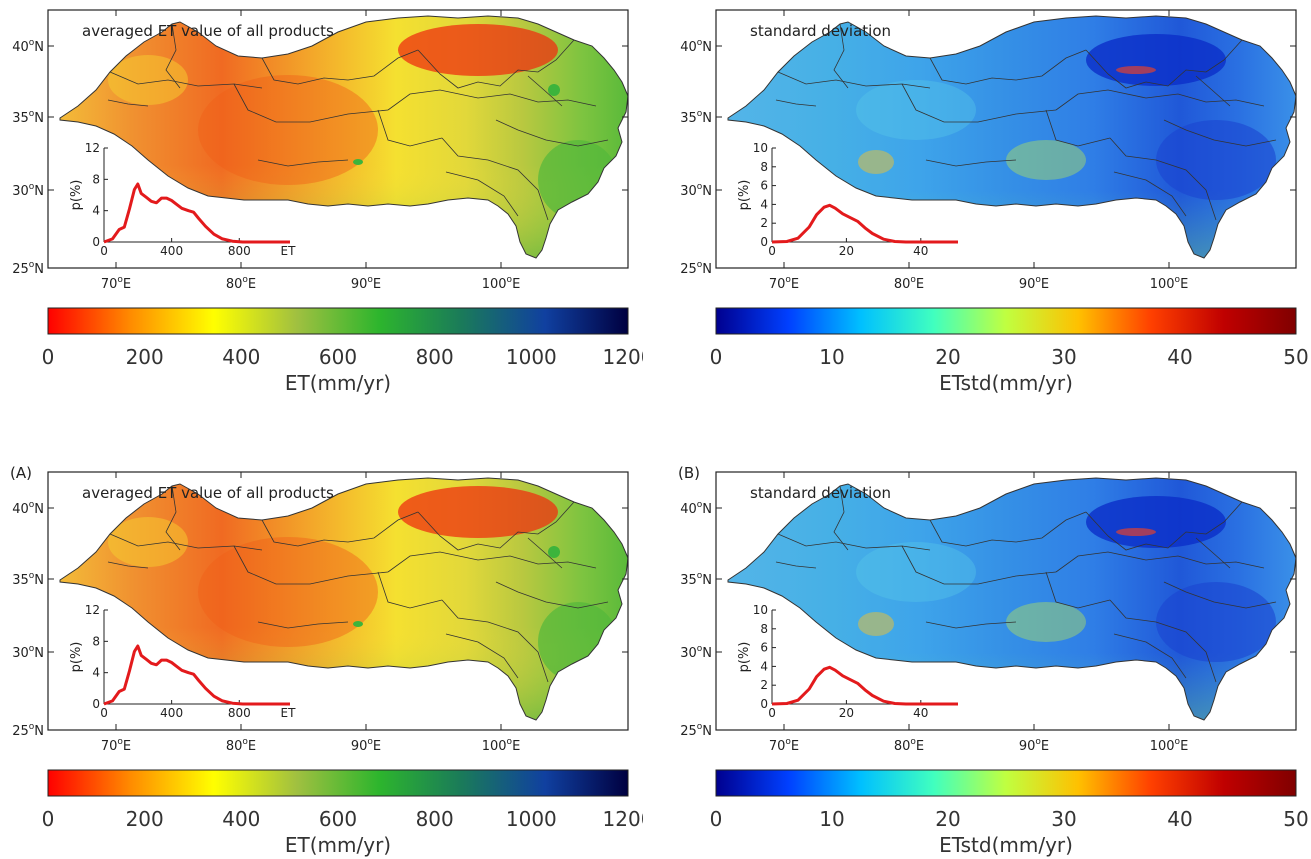 The height and width of the screenshot is (859, 1311). I want to click on panel-letter: (A), so click(21, 473).